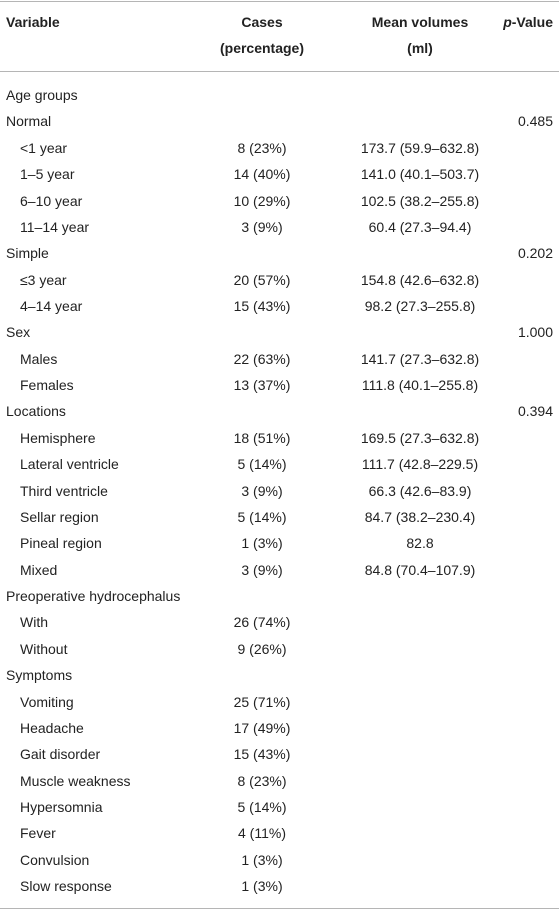 The image size is (559, 912). What do you see at coordinates (420, 358) in the screenshot?
I see `mean-volume: 141.7 (27.3–632.8)` at bounding box center [420, 358].